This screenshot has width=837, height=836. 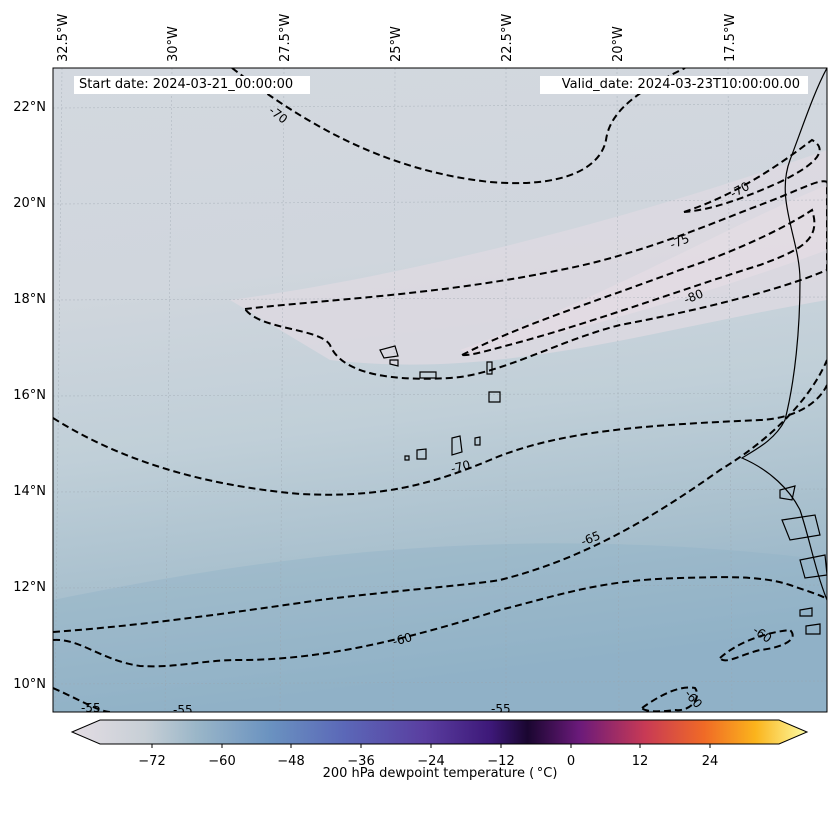 What do you see at coordinates (439, 732) in the screenshot?
I see `colorbar-strip` at bounding box center [439, 732].